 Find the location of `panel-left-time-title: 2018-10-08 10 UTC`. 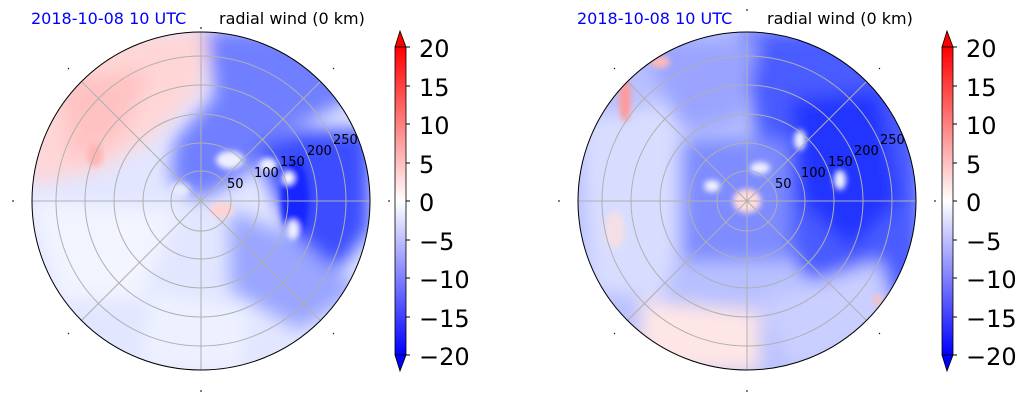

panel-left-time-title: 2018-10-08 10 UTC is located at coordinates (108, 18).